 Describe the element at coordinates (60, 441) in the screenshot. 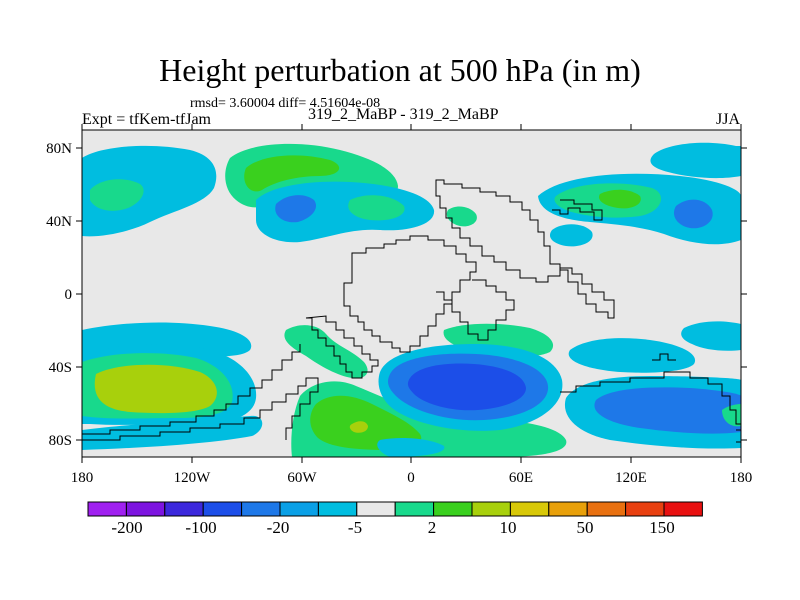

I see `lat-label-80s: 80S` at that location.